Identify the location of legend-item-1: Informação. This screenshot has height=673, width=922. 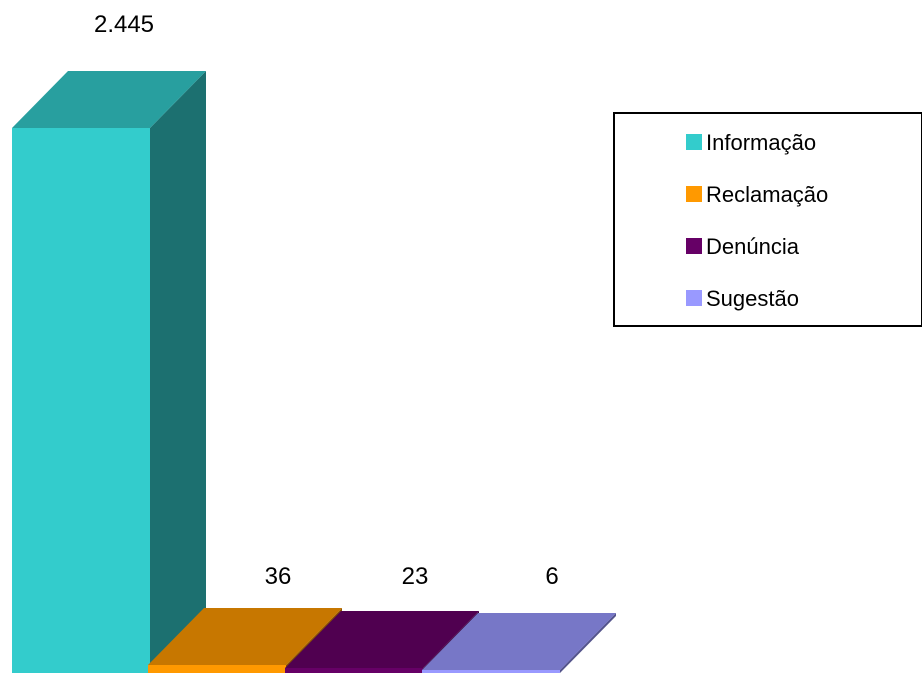
(751, 142).